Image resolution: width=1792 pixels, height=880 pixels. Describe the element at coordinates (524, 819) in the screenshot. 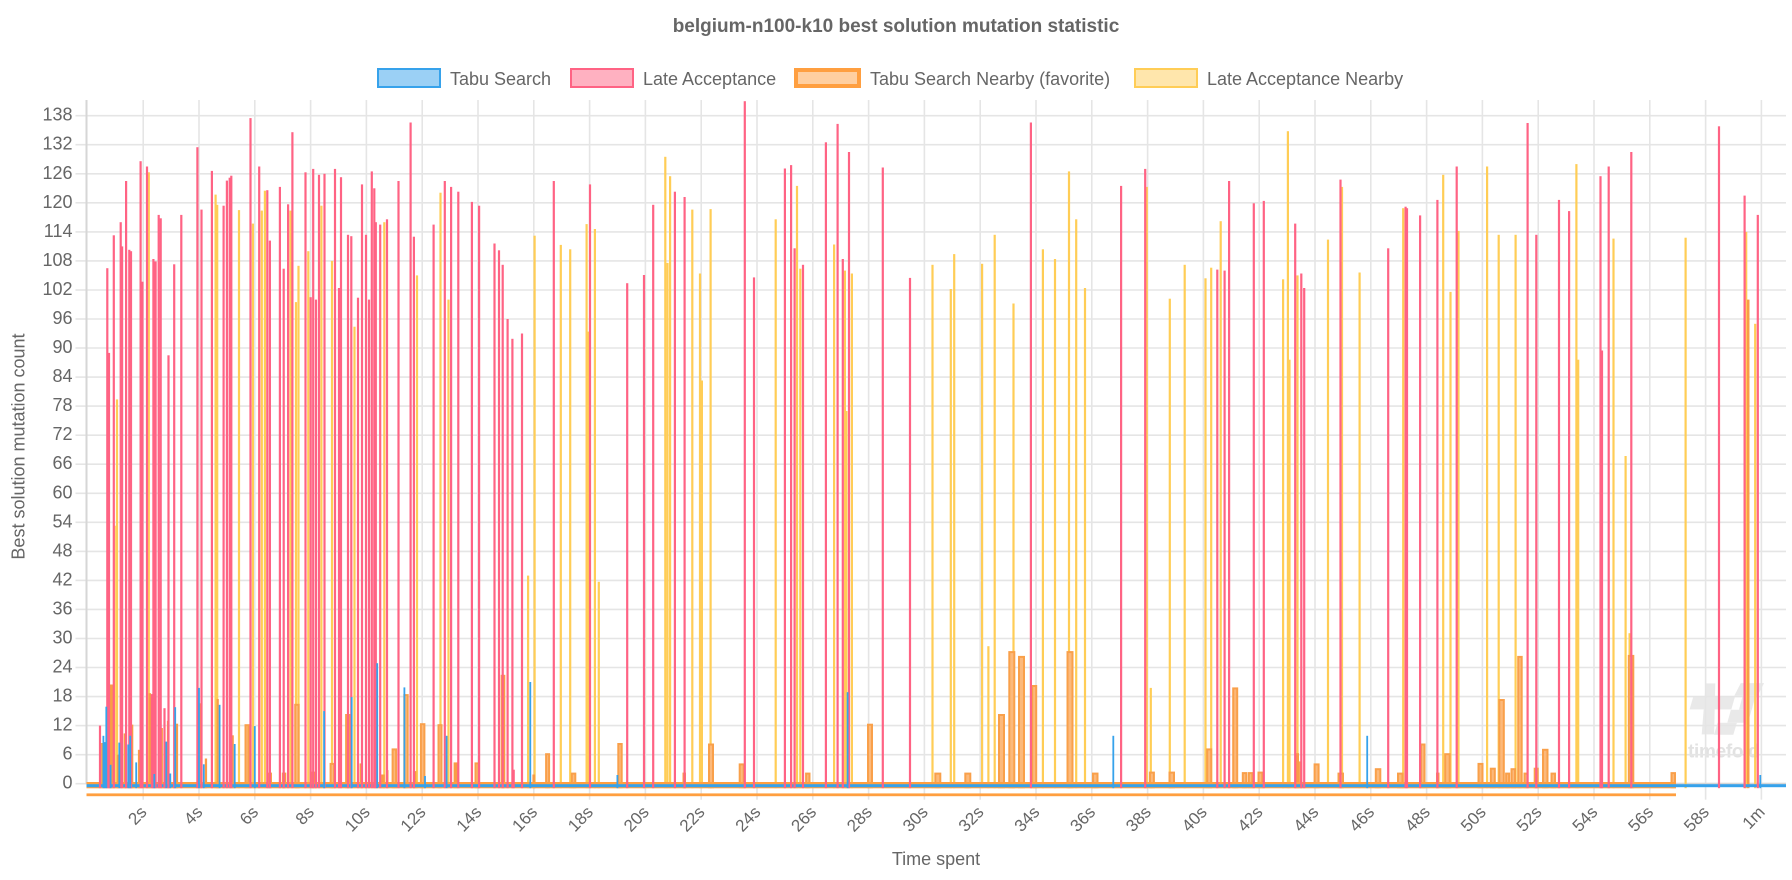

I see `svg-text: 16s` at that location.